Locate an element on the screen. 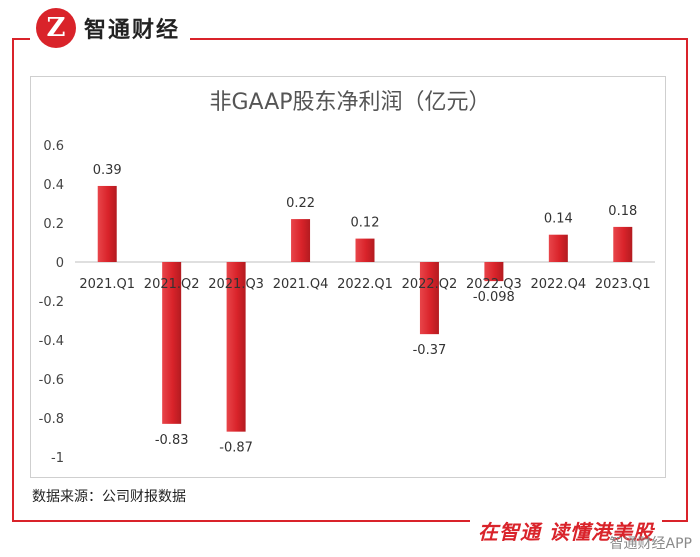  x-tick-label: 2022.Q4 is located at coordinates (558, 284).